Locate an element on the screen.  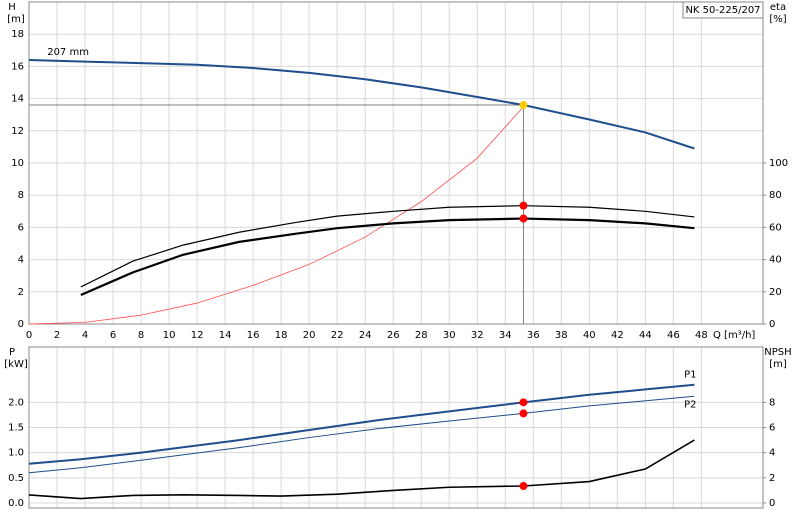
y-tick-label: 16 is located at coordinates (17, 66).